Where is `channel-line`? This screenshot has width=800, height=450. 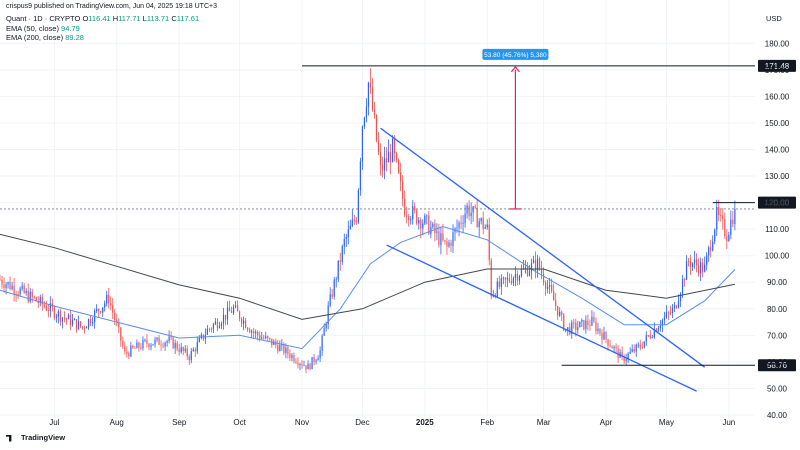 channel-line is located at coordinates (541, 318).